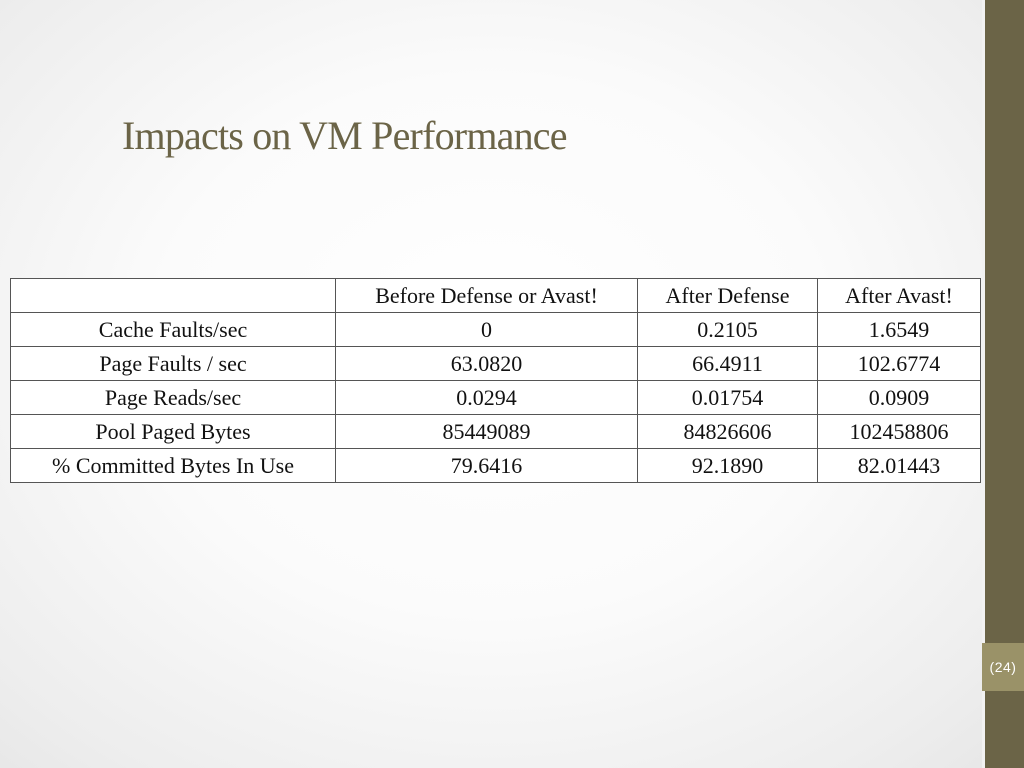 The image size is (1024, 768). Describe the element at coordinates (486, 329) in the screenshot. I see `table-cell: 0` at that location.